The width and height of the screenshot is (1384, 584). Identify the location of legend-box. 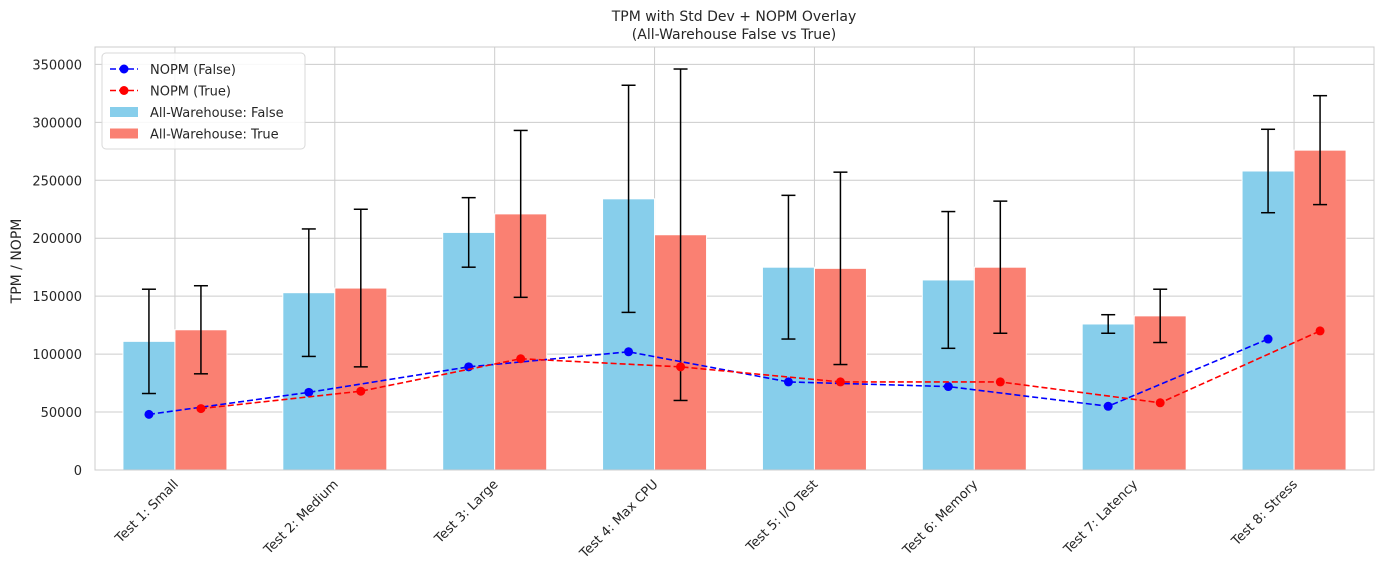
(203, 101).